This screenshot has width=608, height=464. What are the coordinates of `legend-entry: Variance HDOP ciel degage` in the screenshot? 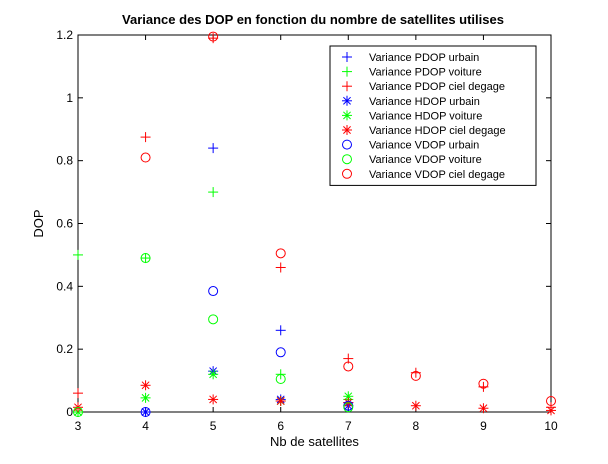 It's located at (424, 131).